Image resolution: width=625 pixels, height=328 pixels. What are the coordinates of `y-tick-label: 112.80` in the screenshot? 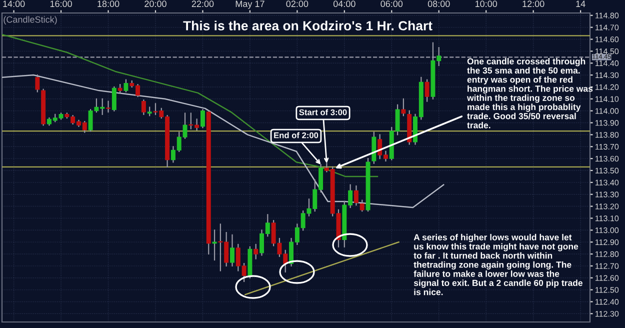 It's located at (607, 254).